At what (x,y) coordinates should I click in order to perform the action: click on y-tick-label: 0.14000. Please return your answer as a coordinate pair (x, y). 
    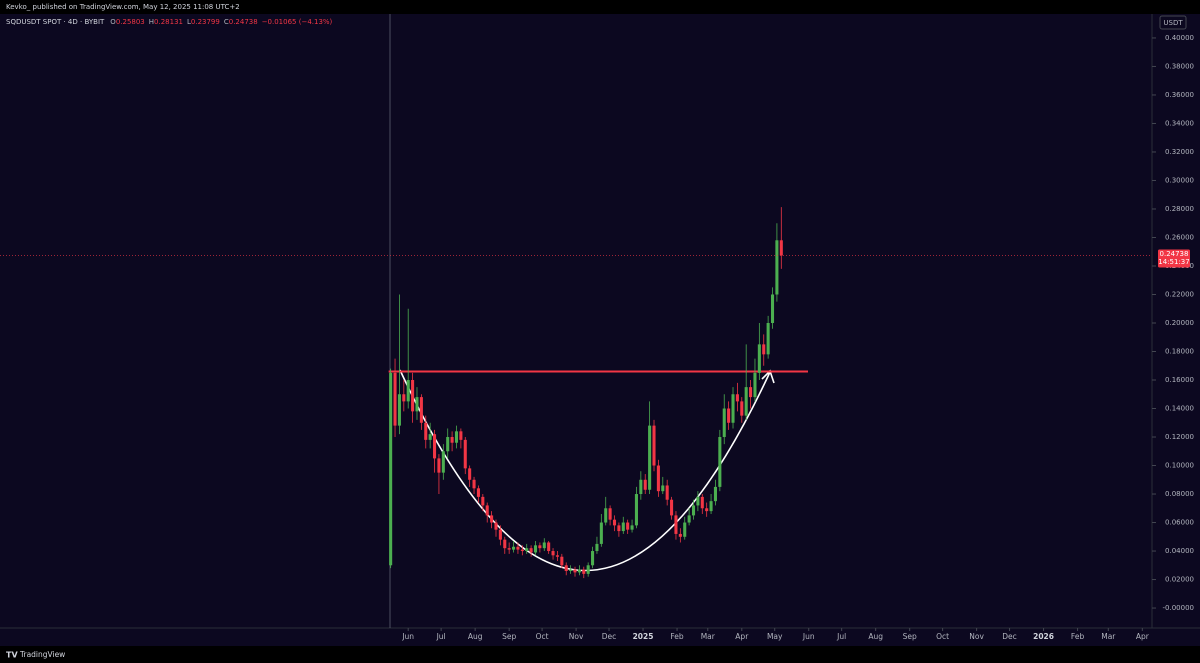
    Looking at the image, I should click on (1179, 409).